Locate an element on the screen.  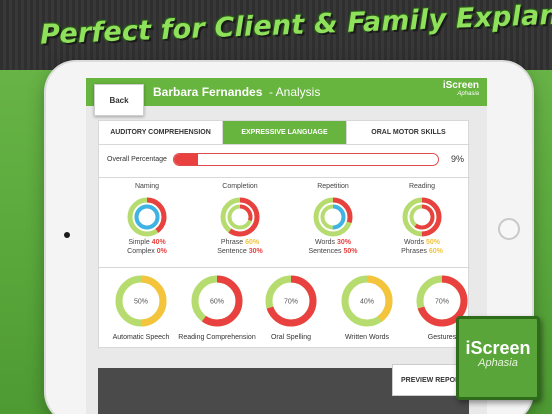
gauge-label: Reading Comprehension is located at coordinates (217, 337).